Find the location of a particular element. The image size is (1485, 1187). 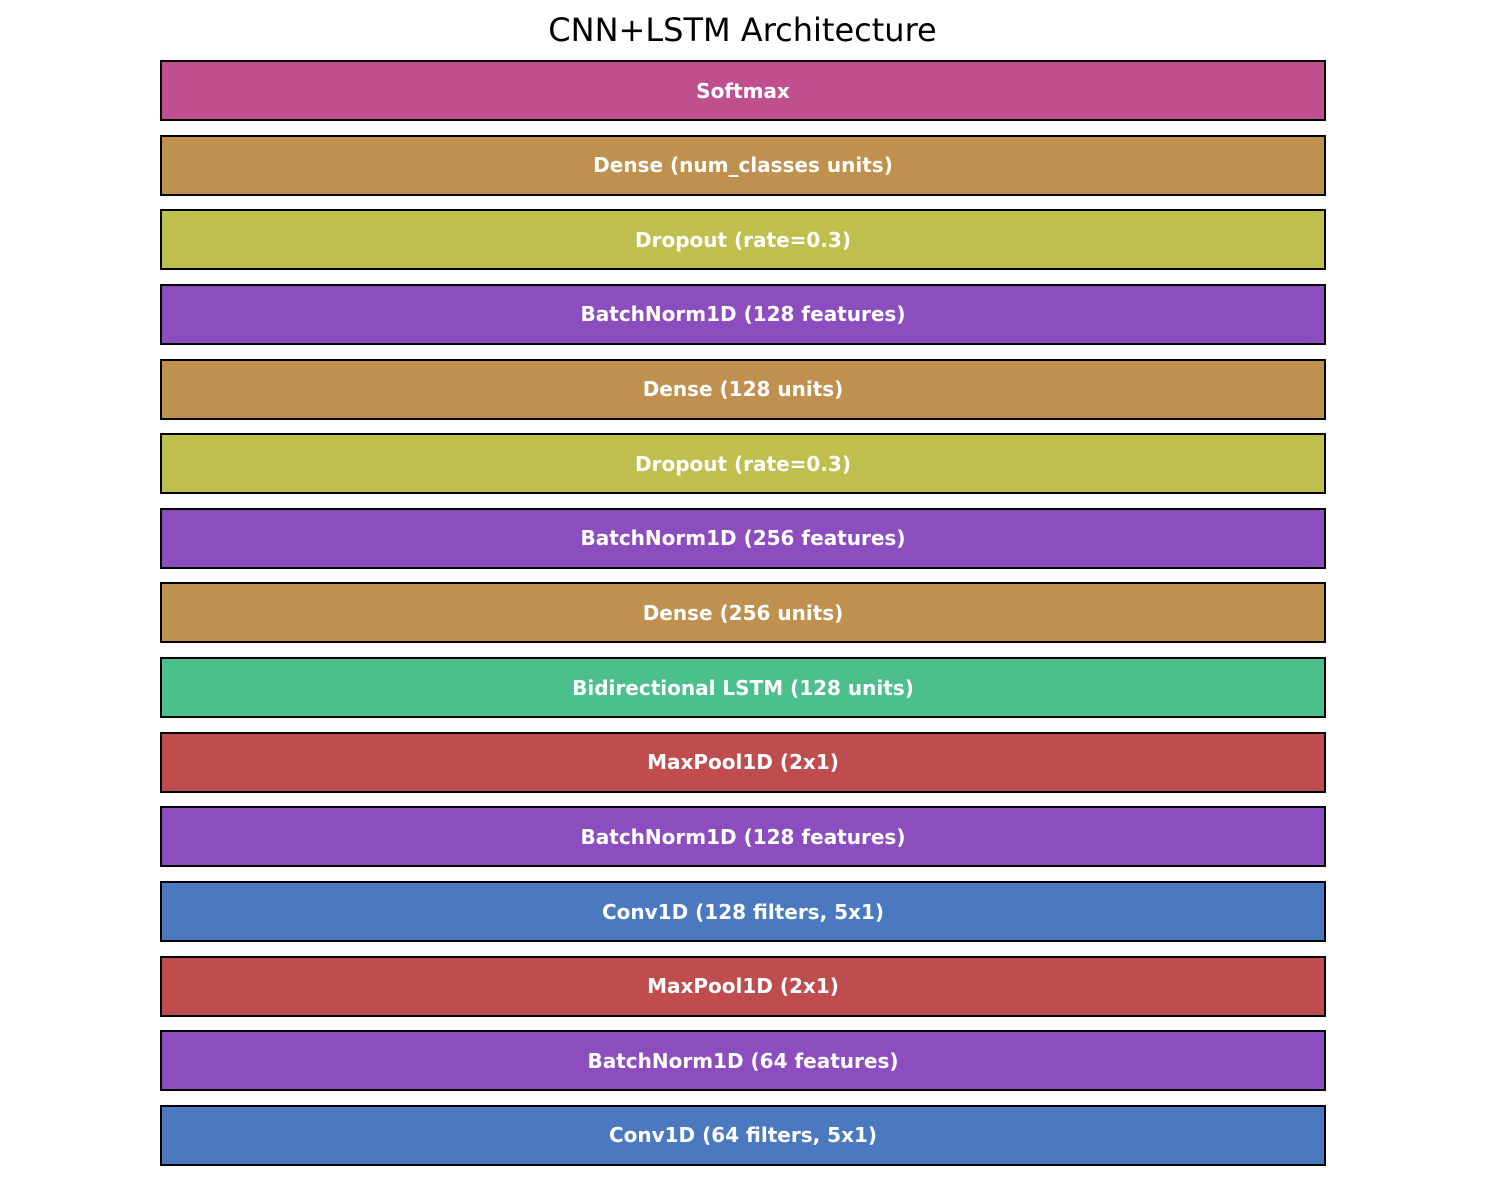

layer-box-dense: Dense (num_classes units) is located at coordinates (743, 165).